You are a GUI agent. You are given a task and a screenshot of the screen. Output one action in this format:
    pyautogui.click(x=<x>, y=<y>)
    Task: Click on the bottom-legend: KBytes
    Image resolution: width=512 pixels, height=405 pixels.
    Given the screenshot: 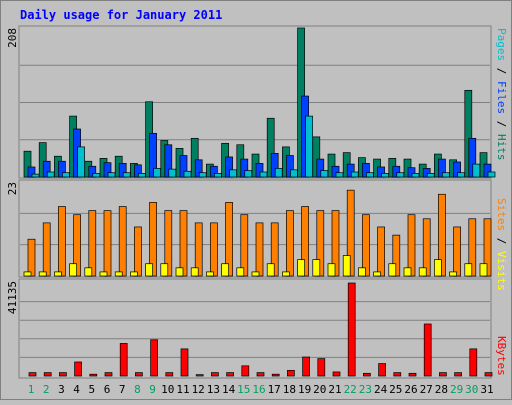 What is the action you would take?
    pyautogui.click(x=501, y=356)
    